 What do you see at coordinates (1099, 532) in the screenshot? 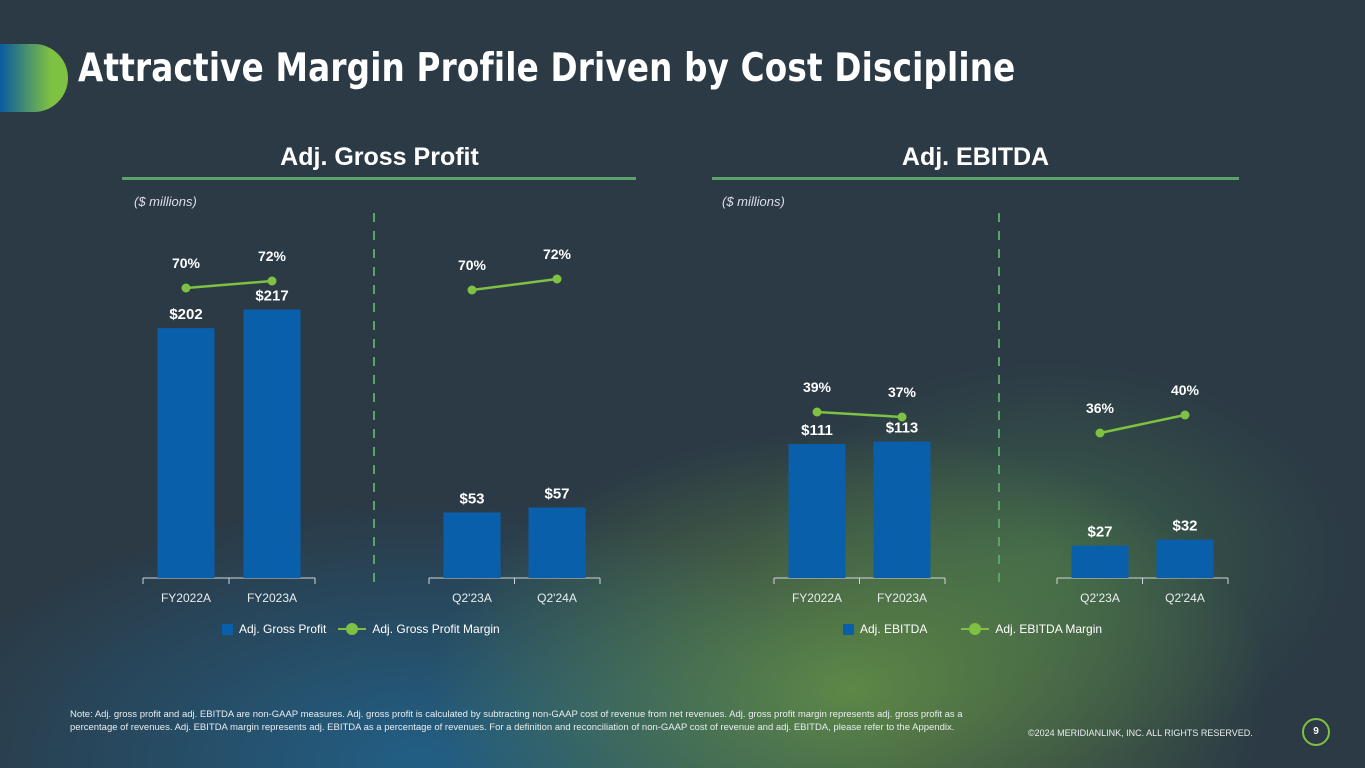
I see `bar-value-label: $27` at bounding box center [1099, 532].